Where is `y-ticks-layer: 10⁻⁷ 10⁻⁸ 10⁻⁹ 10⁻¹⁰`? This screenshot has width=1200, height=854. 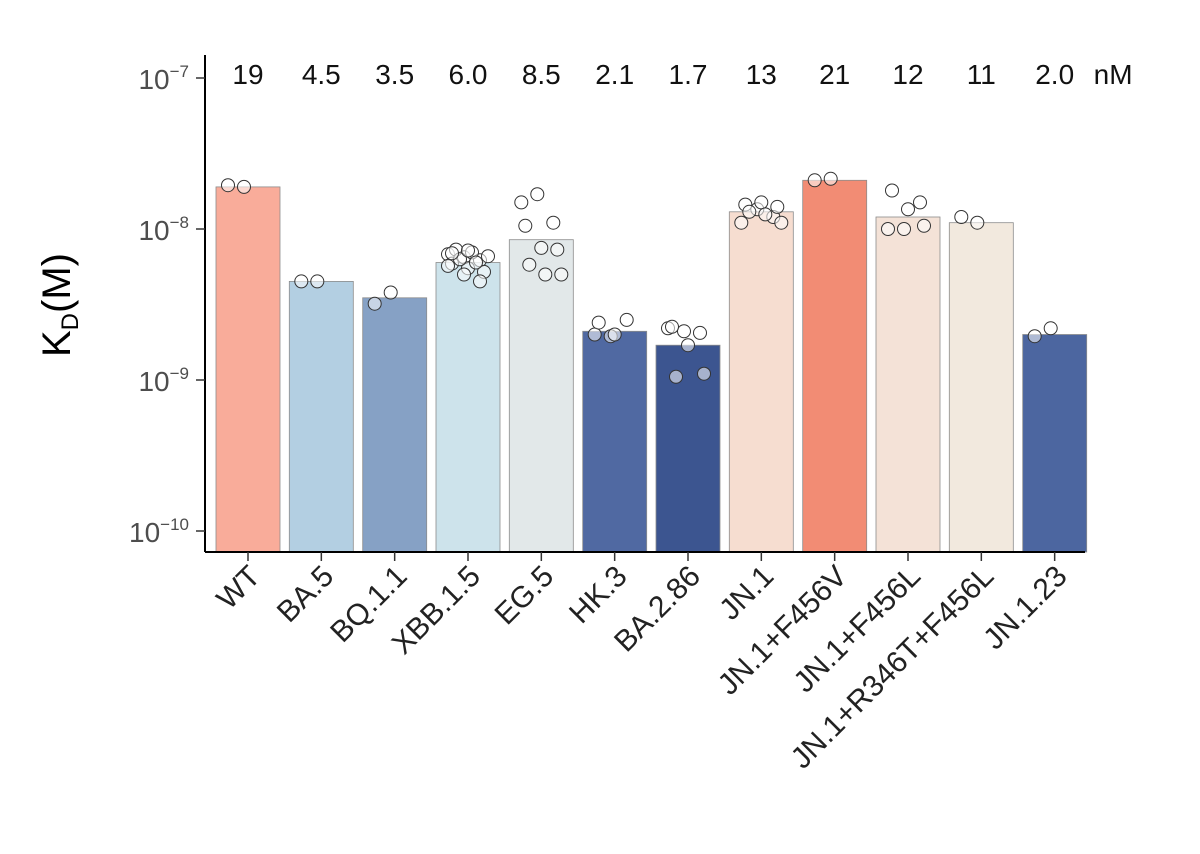 y-ticks-layer: 10⁻⁷ 10⁻⁸ 10⁻⁹ 10⁻¹⁰ is located at coordinates (167, 305).